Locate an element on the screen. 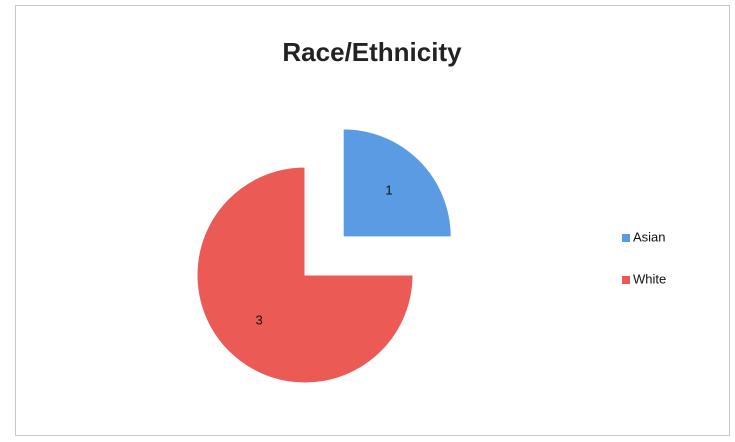 Image resolution: width=735 pixels, height=442 pixels. data-label: 3 is located at coordinates (259, 319).